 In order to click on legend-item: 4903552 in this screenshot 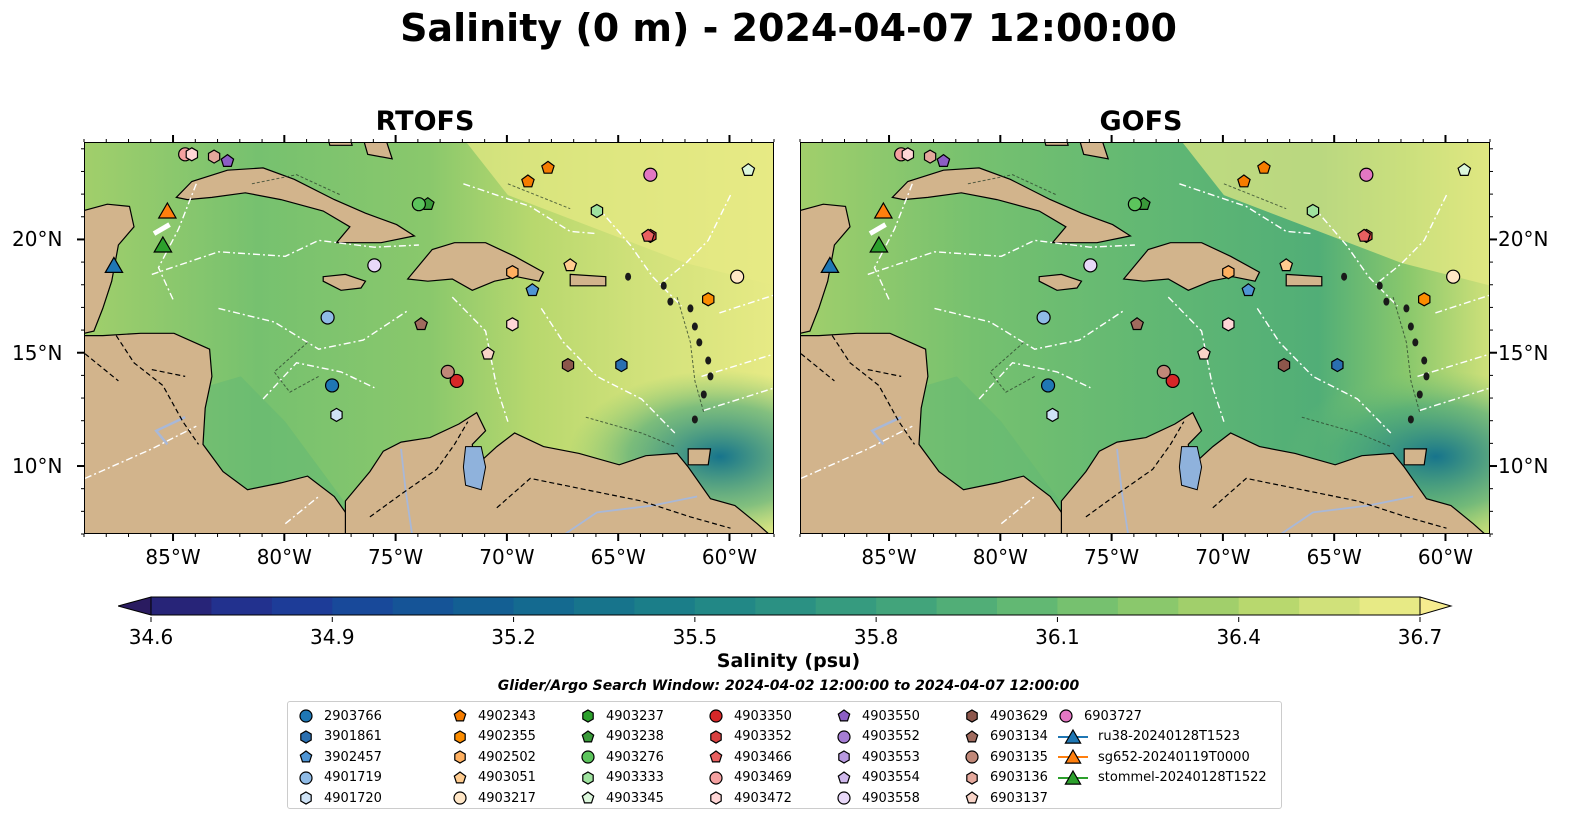, I will do `click(878, 737)`.